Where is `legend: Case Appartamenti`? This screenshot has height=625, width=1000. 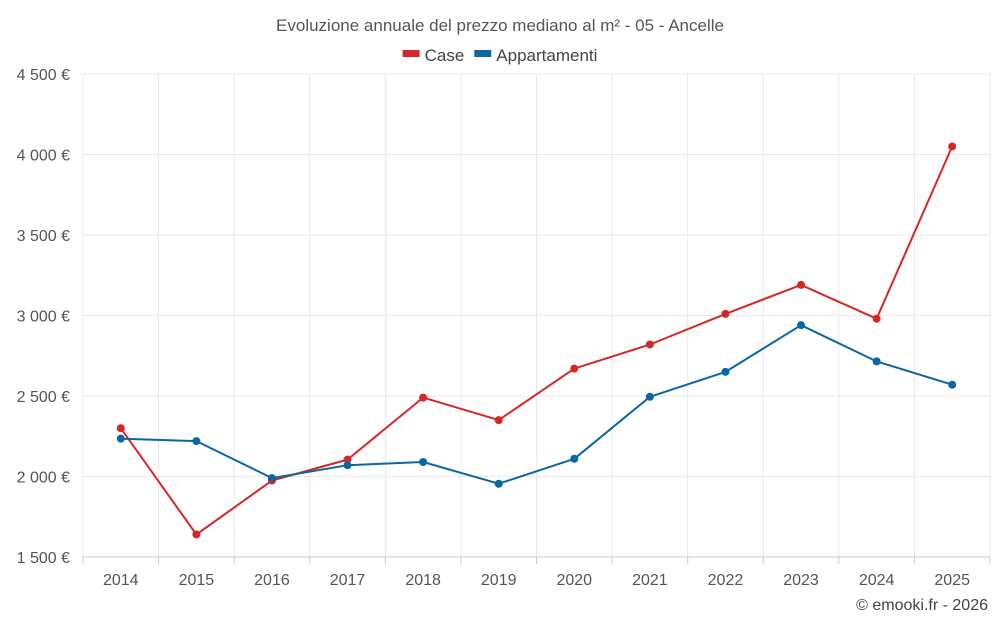 legend: Case Appartamenti is located at coordinates (499, 55).